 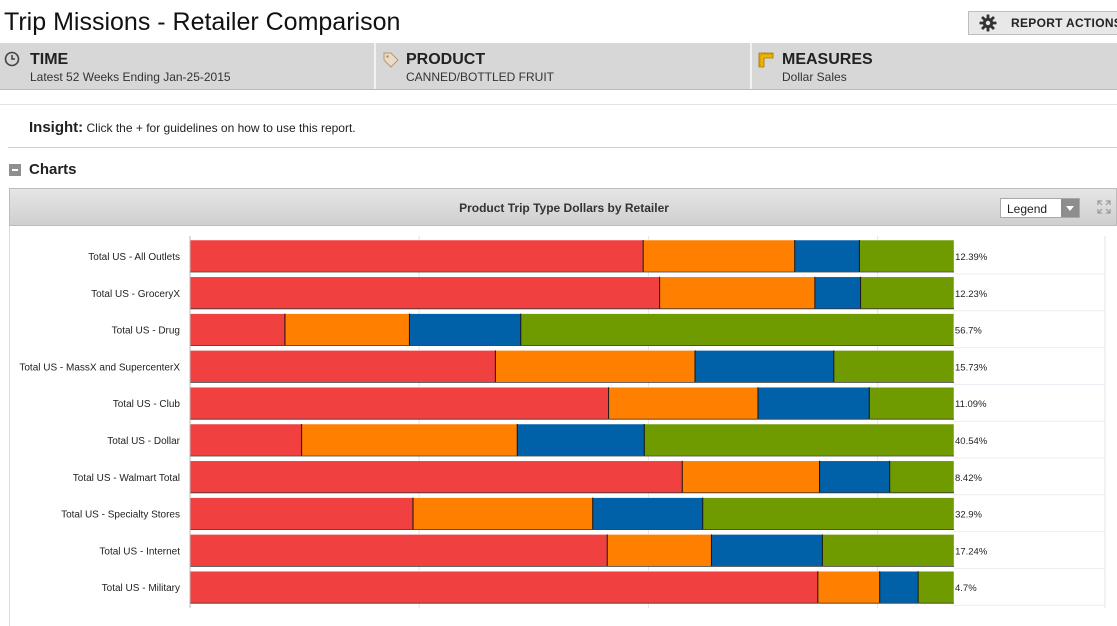 What do you see at coordinates (968, 478) in the screenshot?
I see `data-label: 8.42%` at bounding box center [968, 478].